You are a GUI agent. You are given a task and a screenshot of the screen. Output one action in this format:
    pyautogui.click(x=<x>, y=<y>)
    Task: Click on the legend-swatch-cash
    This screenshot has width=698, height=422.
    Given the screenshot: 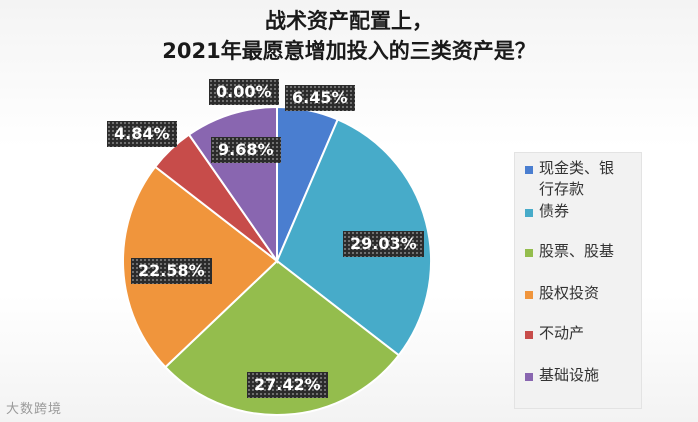 What is the action you would take?
    pyautogui.click(x=529, y=170)
    